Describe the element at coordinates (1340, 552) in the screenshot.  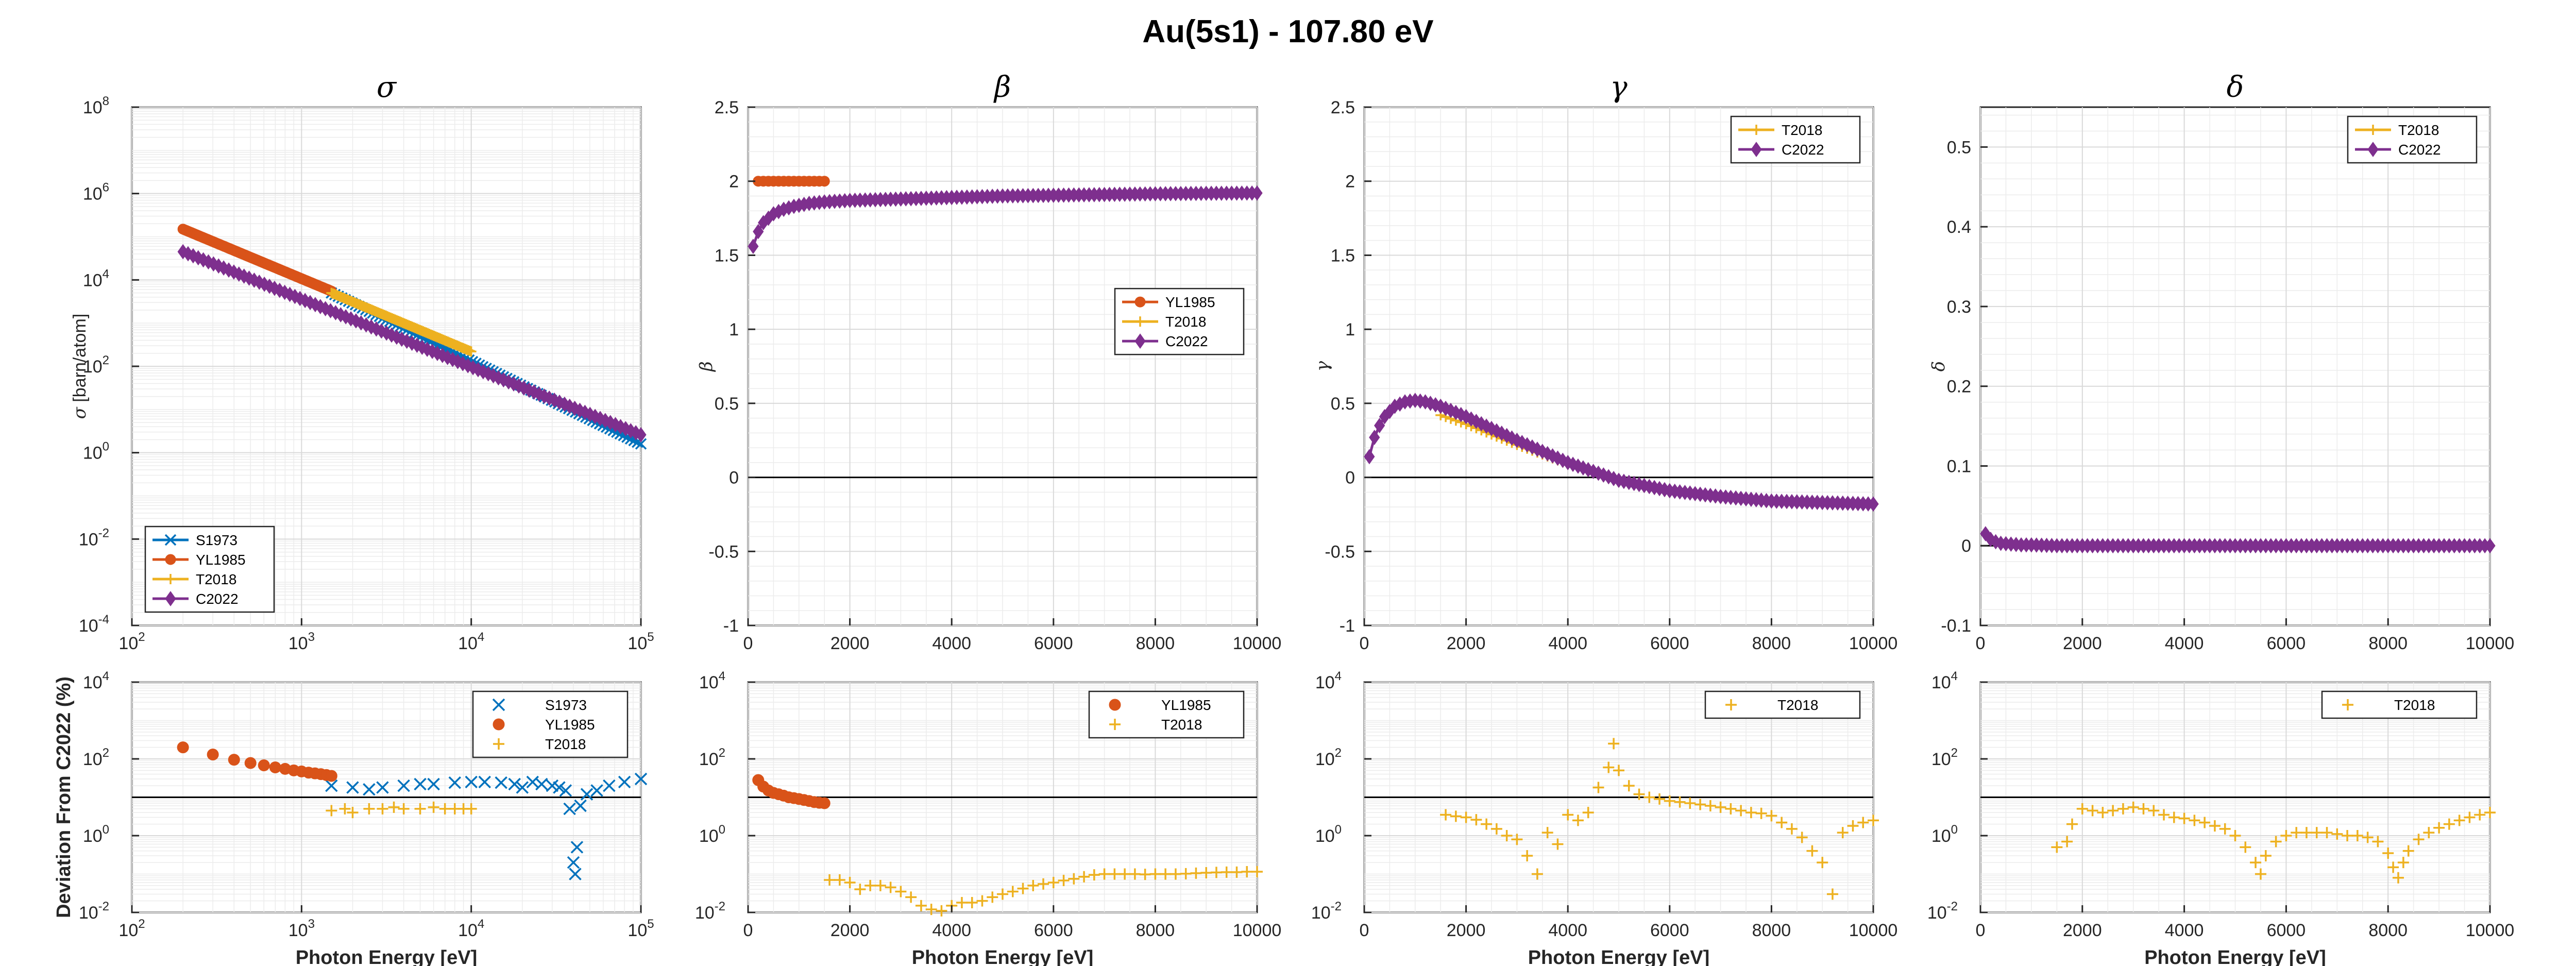
I see `y-tick-label: -0.5` at that location.